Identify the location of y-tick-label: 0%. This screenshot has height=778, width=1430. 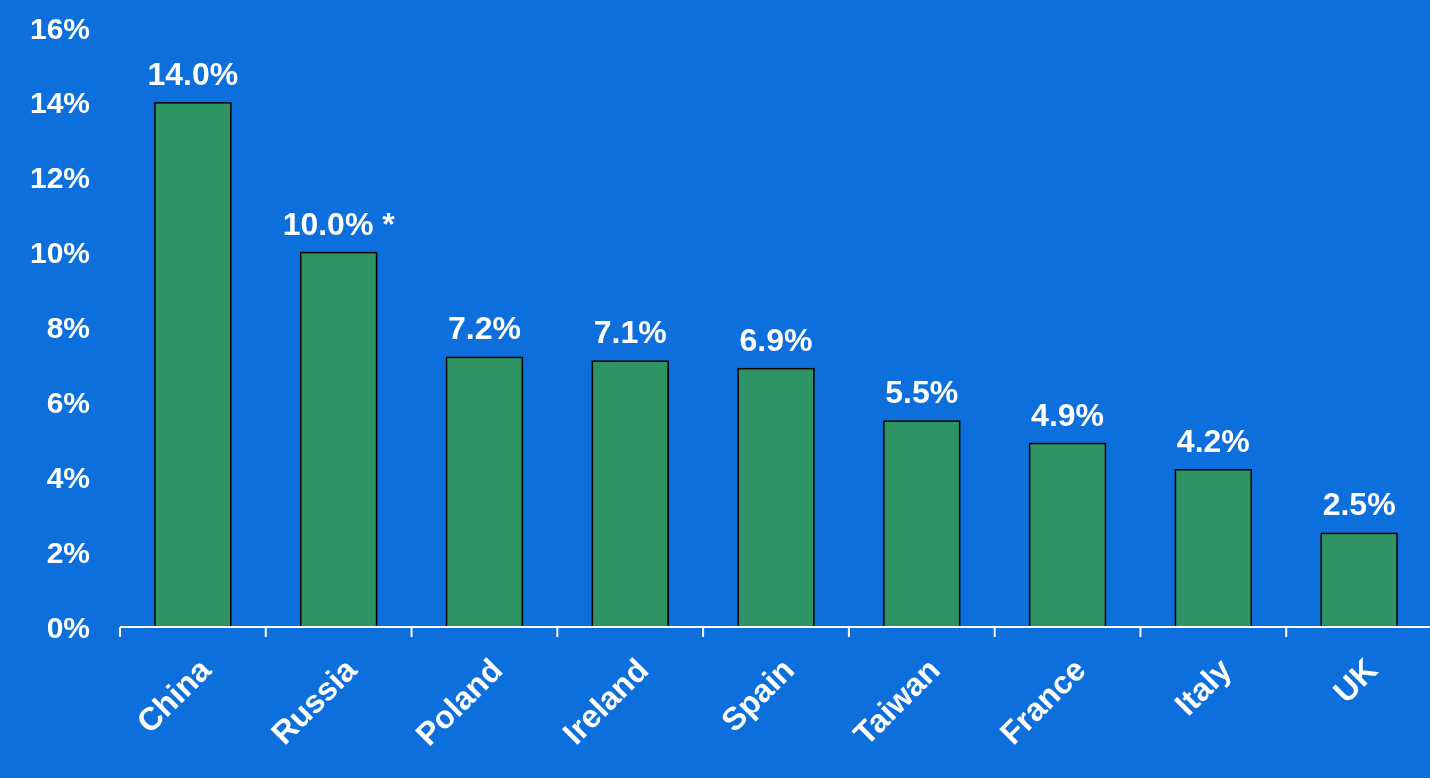
(68, 627).